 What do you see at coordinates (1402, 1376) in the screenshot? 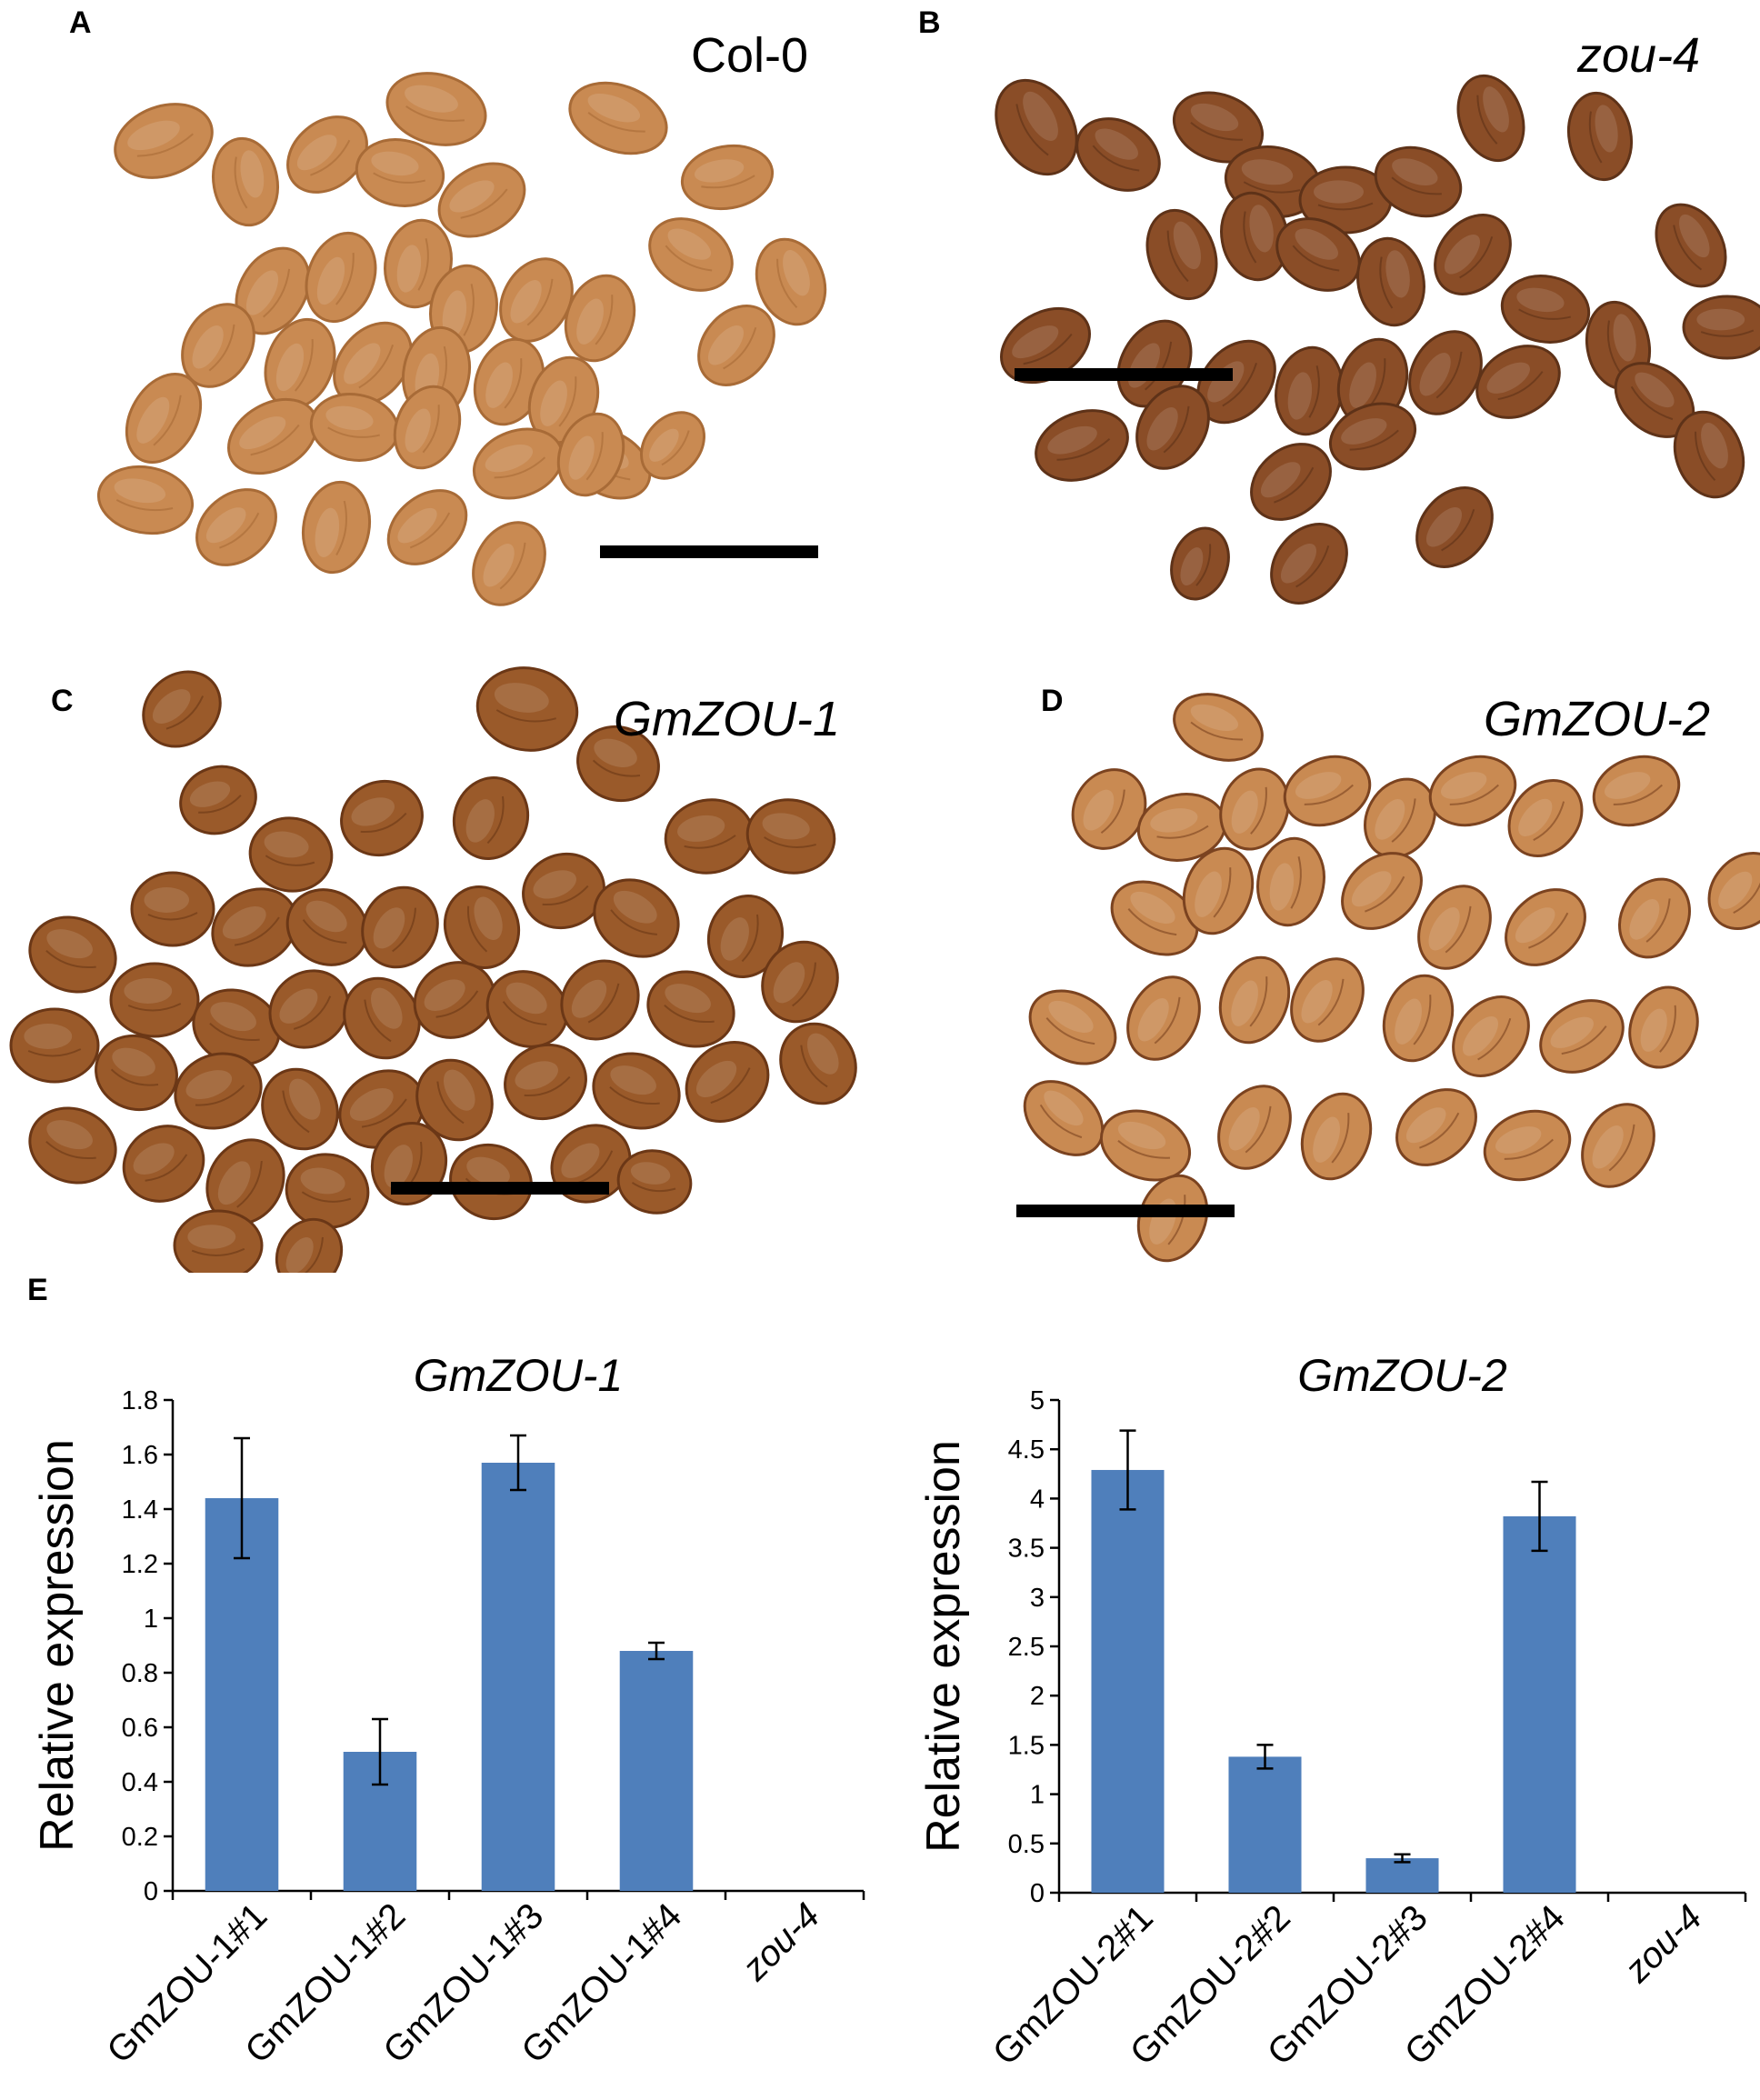
I see `chart-title: GmZOU-2` at bounding box center [1402, 1376].